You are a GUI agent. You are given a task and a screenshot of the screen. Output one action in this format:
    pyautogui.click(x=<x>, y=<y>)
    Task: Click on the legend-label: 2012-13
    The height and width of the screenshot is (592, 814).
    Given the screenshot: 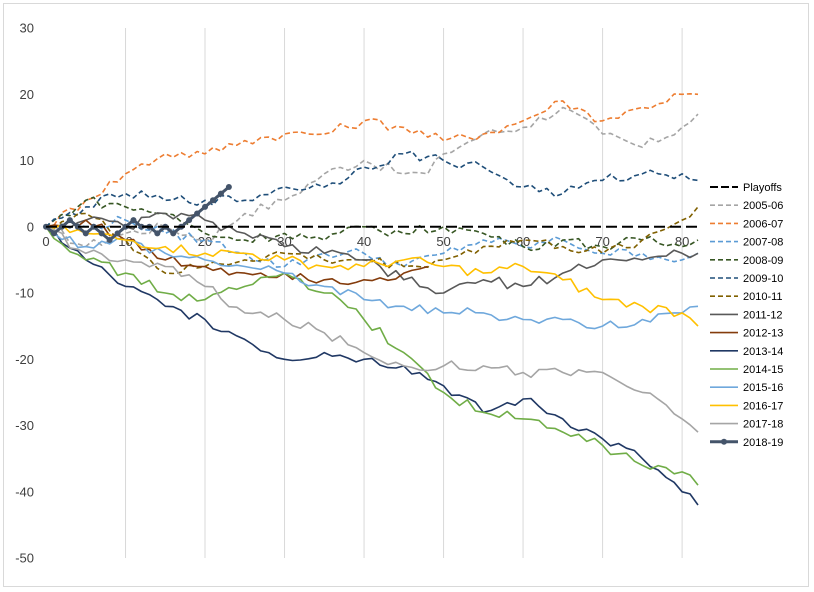 What is the action you would take?
    pyautogui.click(x=763, y=334)
    